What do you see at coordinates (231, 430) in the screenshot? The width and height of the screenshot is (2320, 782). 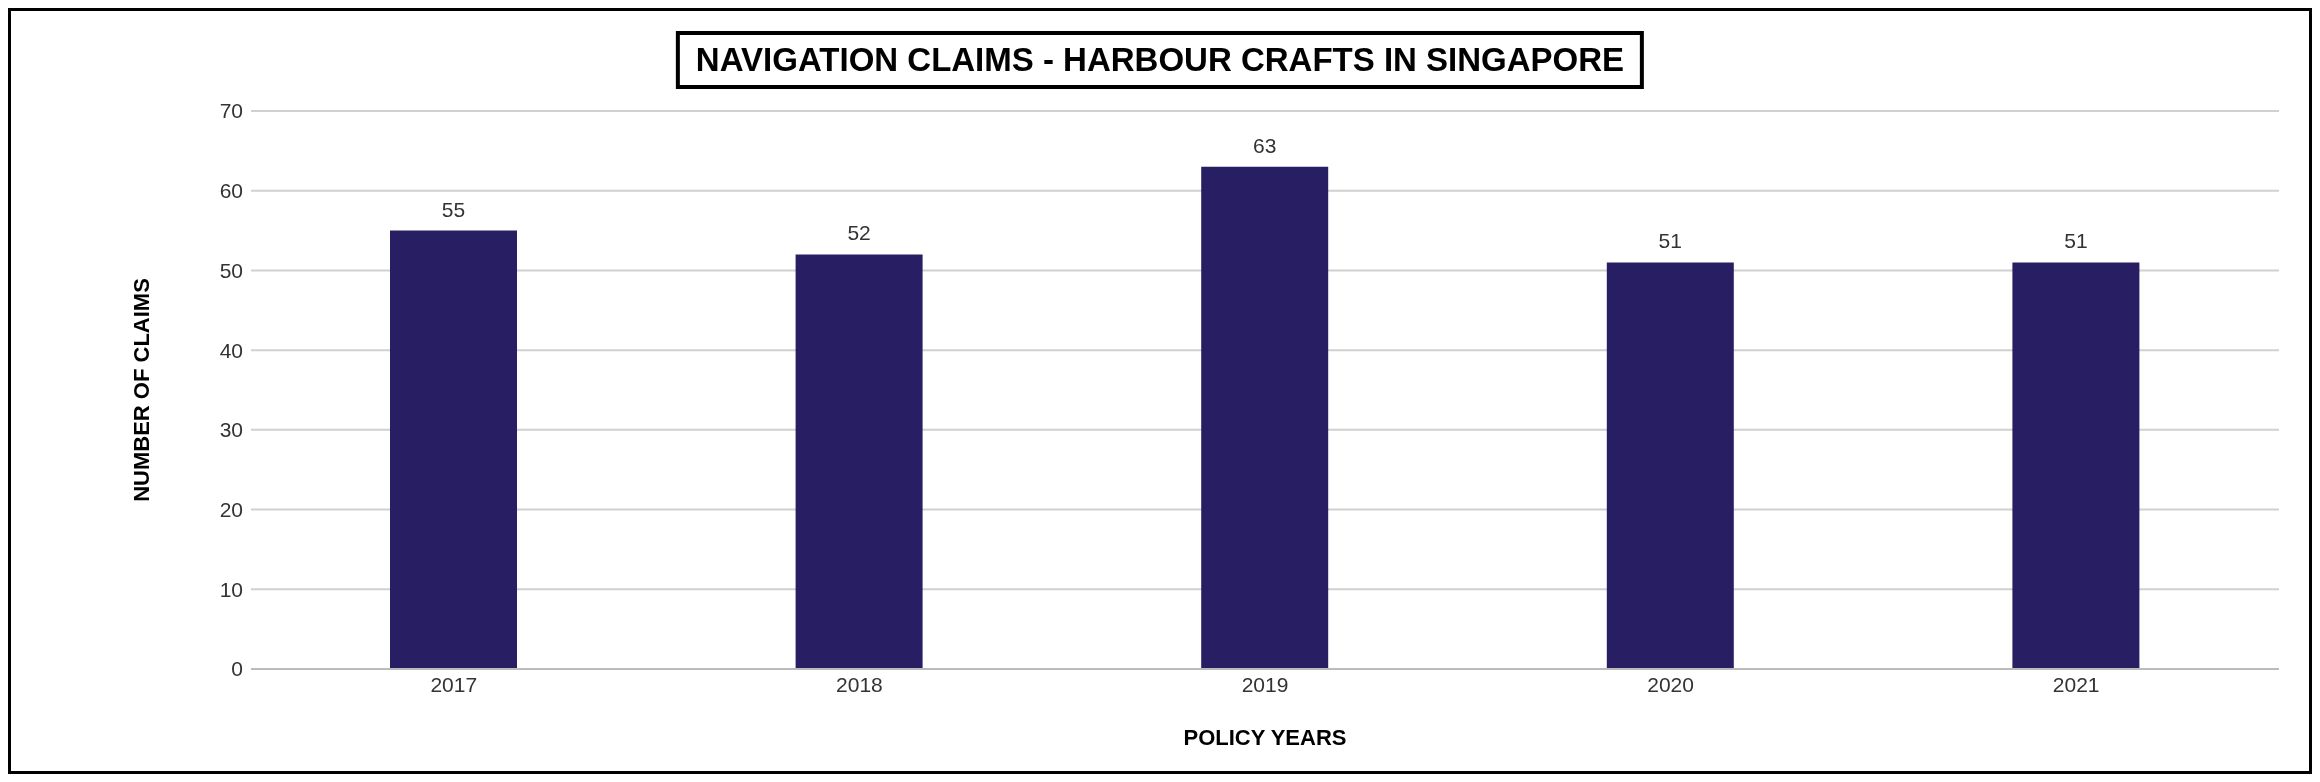 I see `y-tick-label: 30` at bounding box center [231, 430].